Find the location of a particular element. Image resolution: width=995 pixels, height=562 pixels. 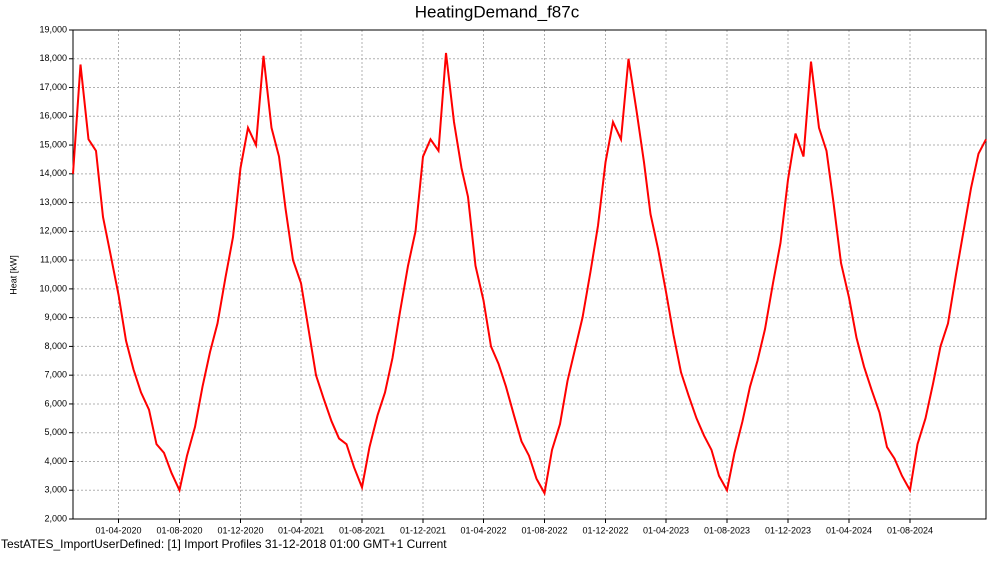

y-tick-label: 4,000 is located at coordinates (55, 461).